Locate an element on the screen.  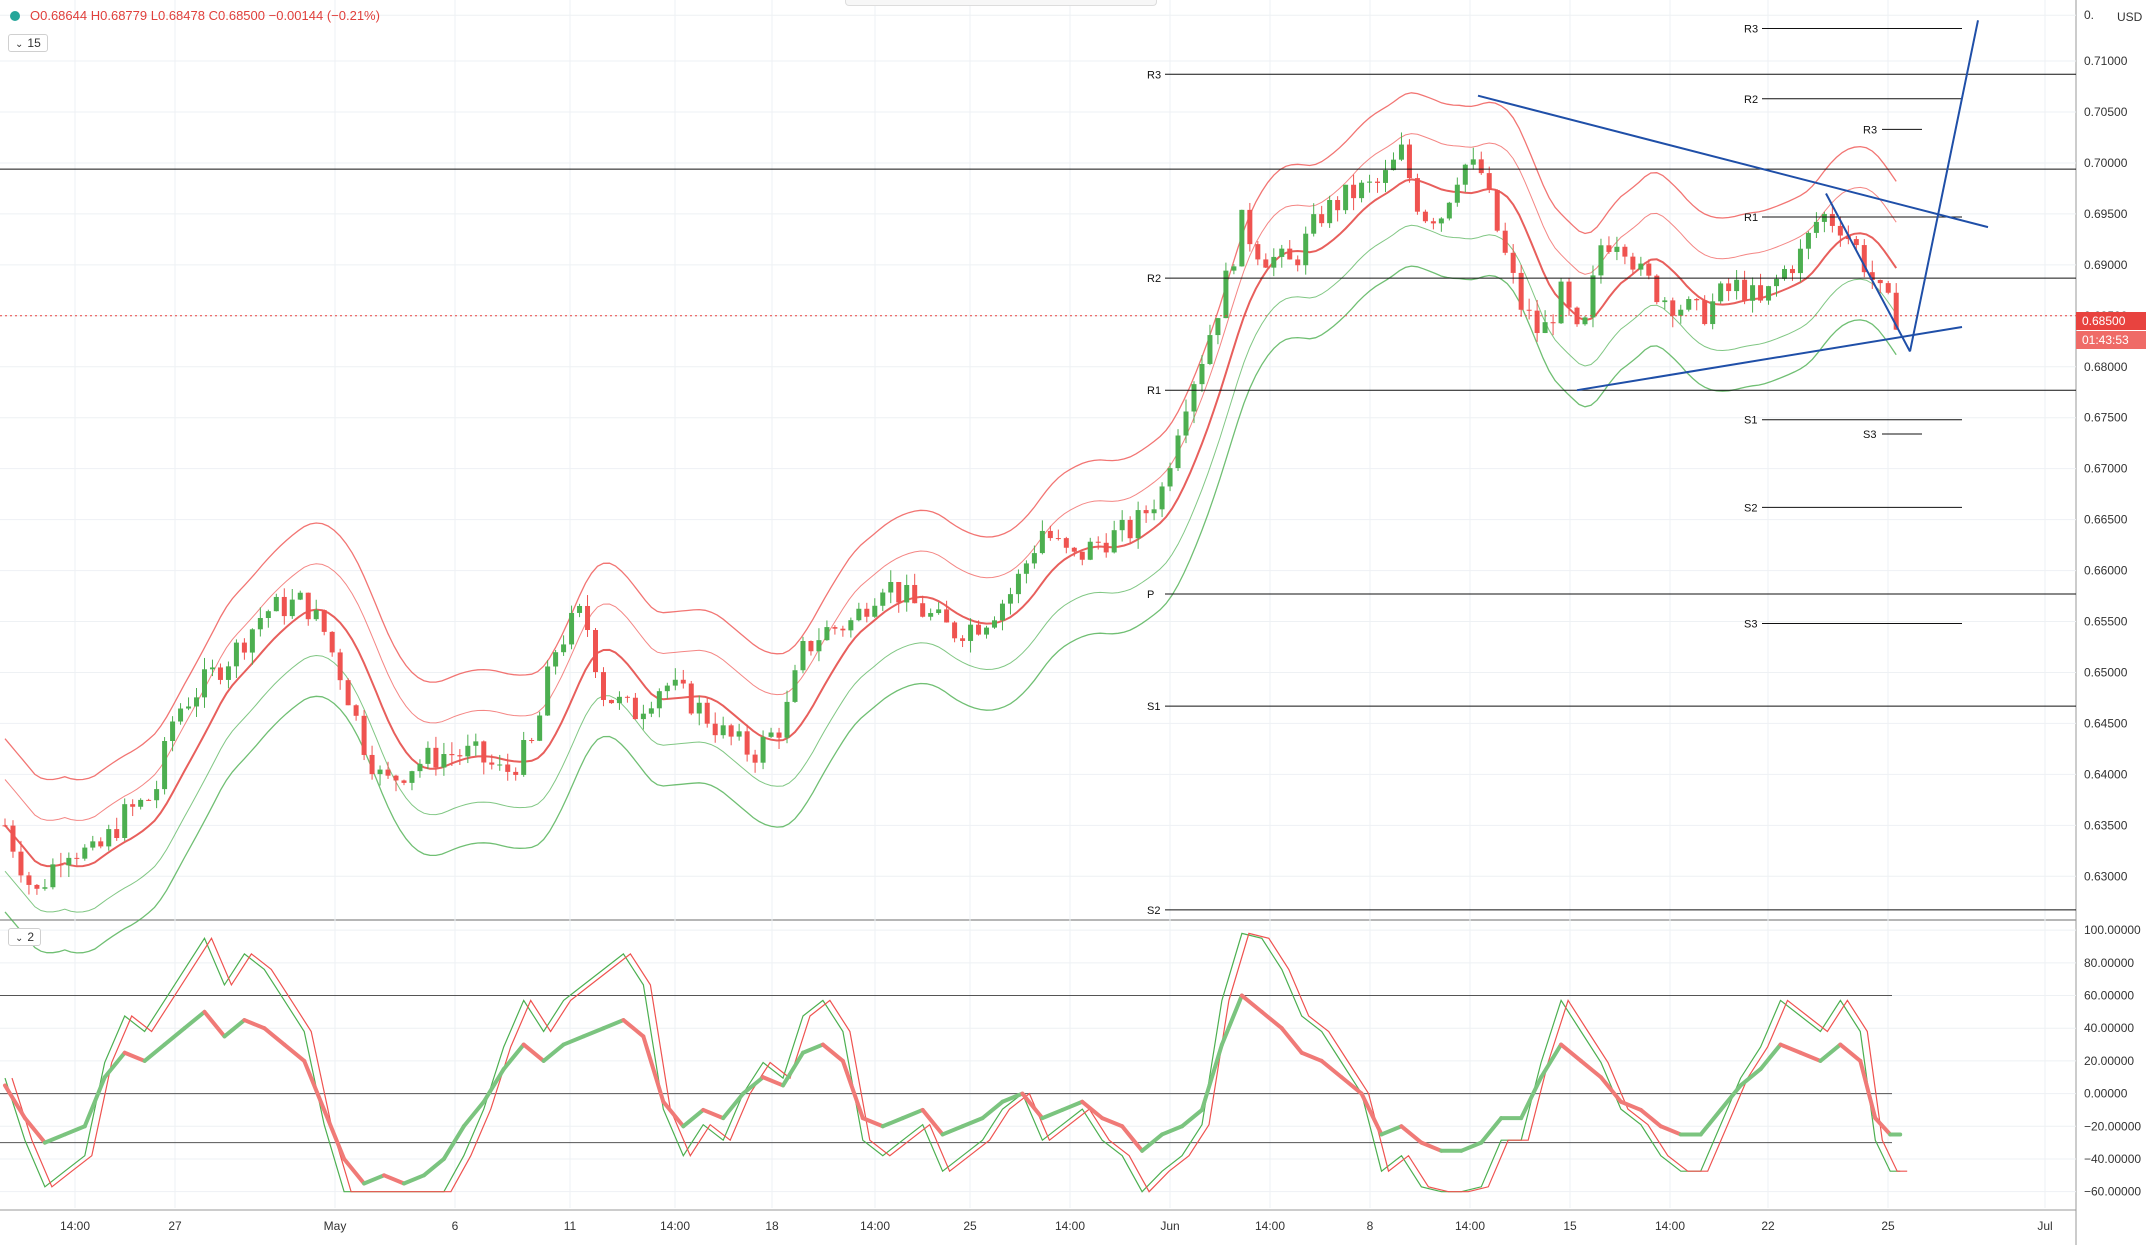
price-tick-label: 0.69500 is located at coordinates (2106, 214).